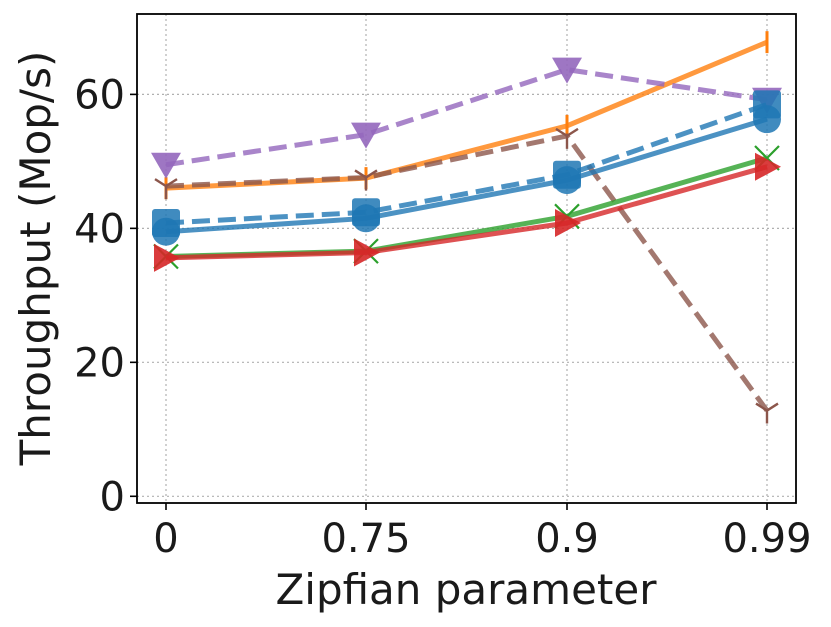 This screenshot has width=831, height=627. What do you see at coordinates (365, 539) in the screenshot?
I see `x-tick-label: 0.75` at bounding box center [365, 539].